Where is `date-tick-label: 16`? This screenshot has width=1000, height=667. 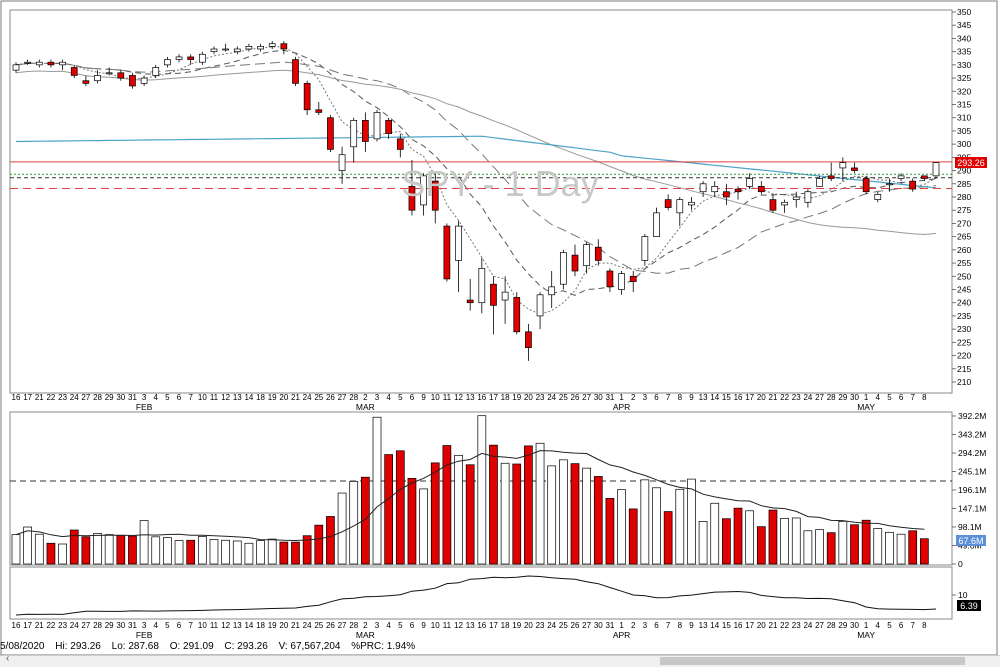
date-tick-label: 16 is located at coordinates (481, 625).